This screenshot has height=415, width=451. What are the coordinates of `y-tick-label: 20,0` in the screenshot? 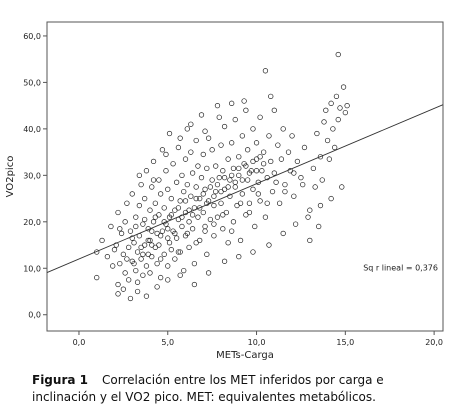 It's located at (32, 222).